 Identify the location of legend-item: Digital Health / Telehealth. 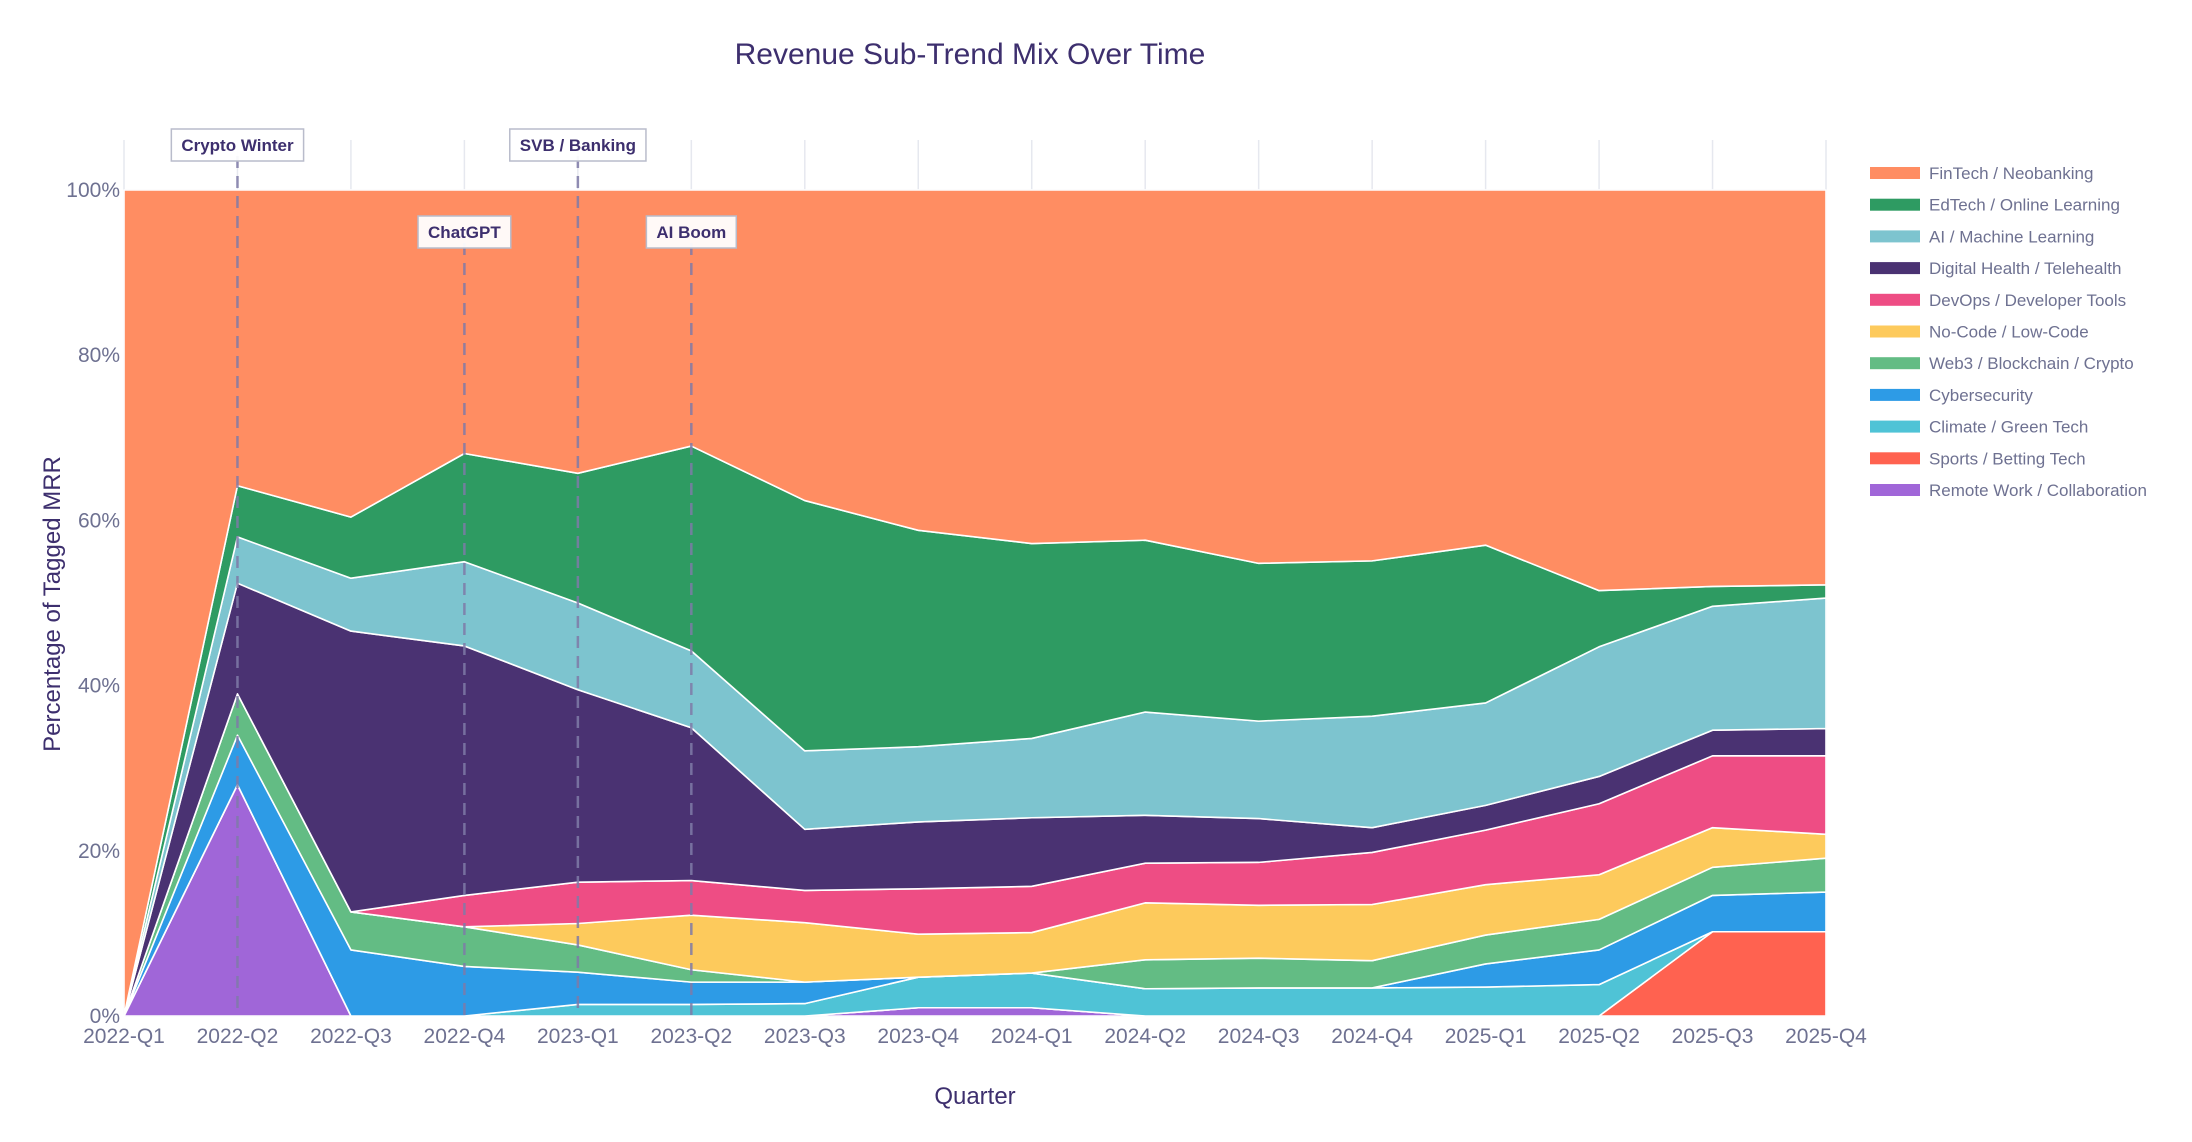
(1995, 268).